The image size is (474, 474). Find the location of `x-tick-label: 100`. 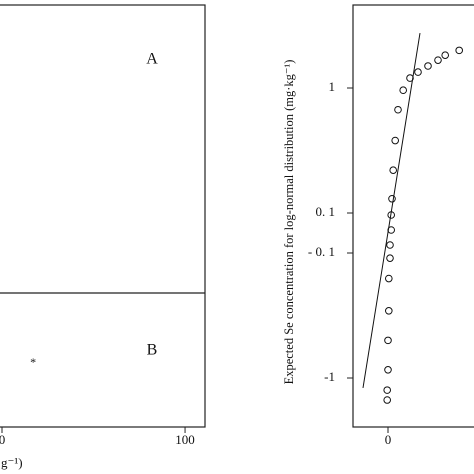

x-tick-label: 100 is located at coordinates (185, 439).